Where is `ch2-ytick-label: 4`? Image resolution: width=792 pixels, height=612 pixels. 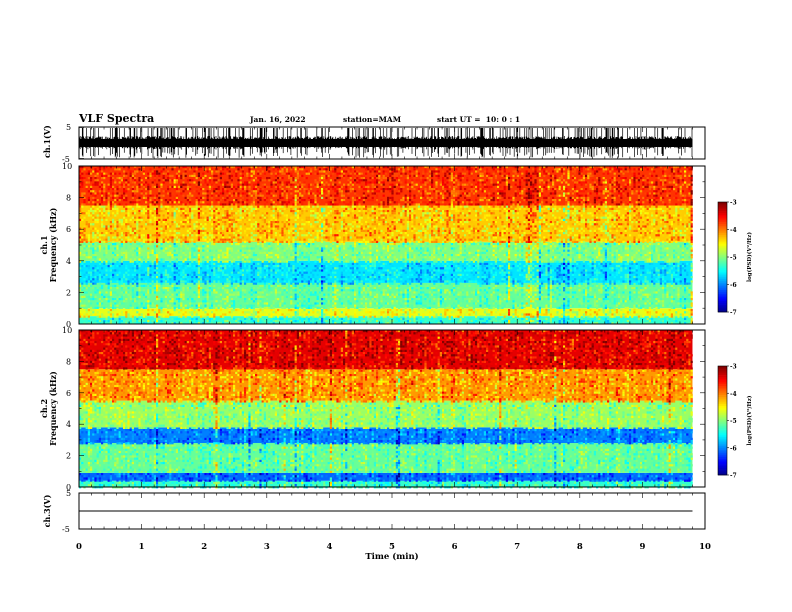
ch2-ytick-label: 4 is located at coordinates (68, 424).